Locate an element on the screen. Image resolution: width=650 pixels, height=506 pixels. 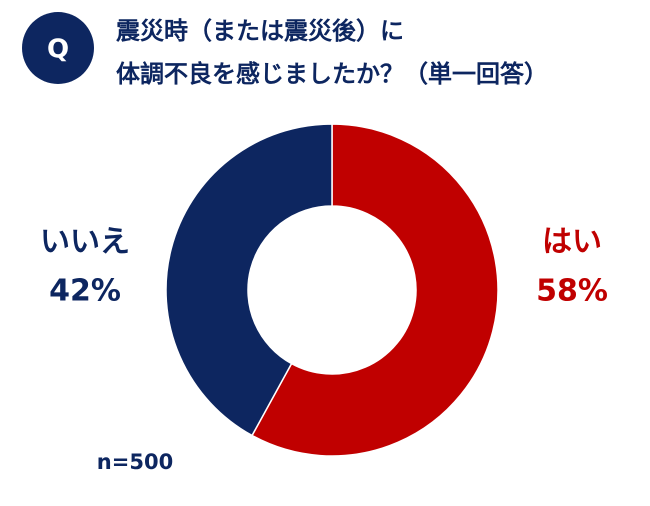
category-label: いいえ is located at coordinates (85, 242).